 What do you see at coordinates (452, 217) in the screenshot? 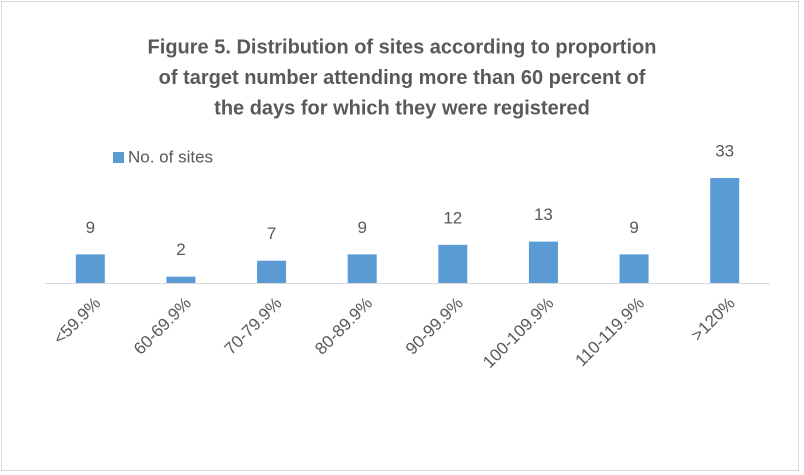
I see `data-label: 12` at bounding box center [452, 217].